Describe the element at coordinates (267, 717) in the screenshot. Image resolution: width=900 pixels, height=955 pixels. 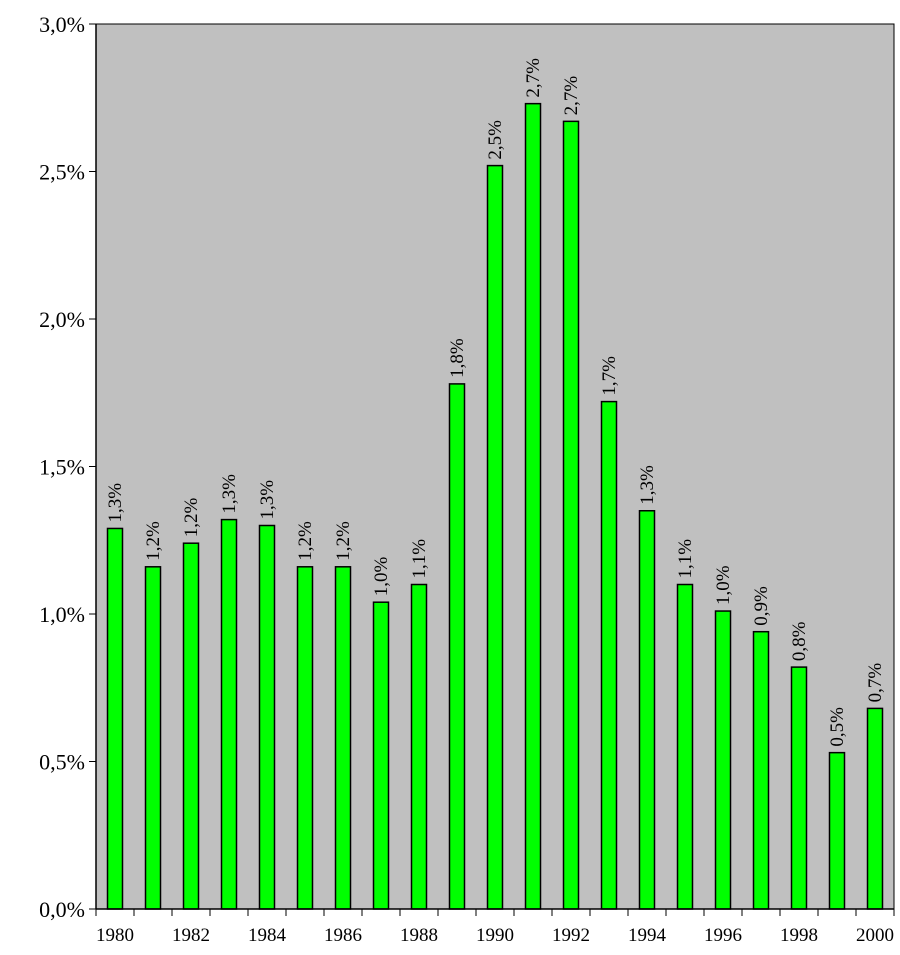
I see `bar-1984` at that location.